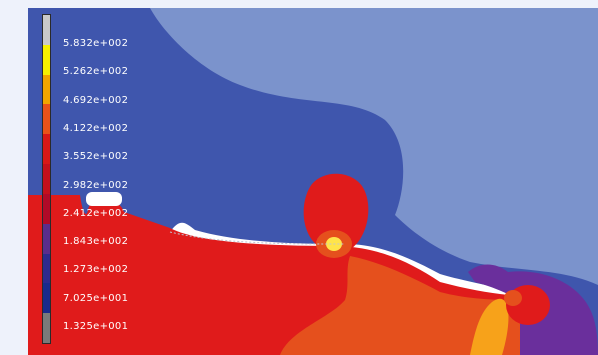  Describe the element at coordinates (400, 305) in the screenshot. I see `warm-liquid-region` at that location.